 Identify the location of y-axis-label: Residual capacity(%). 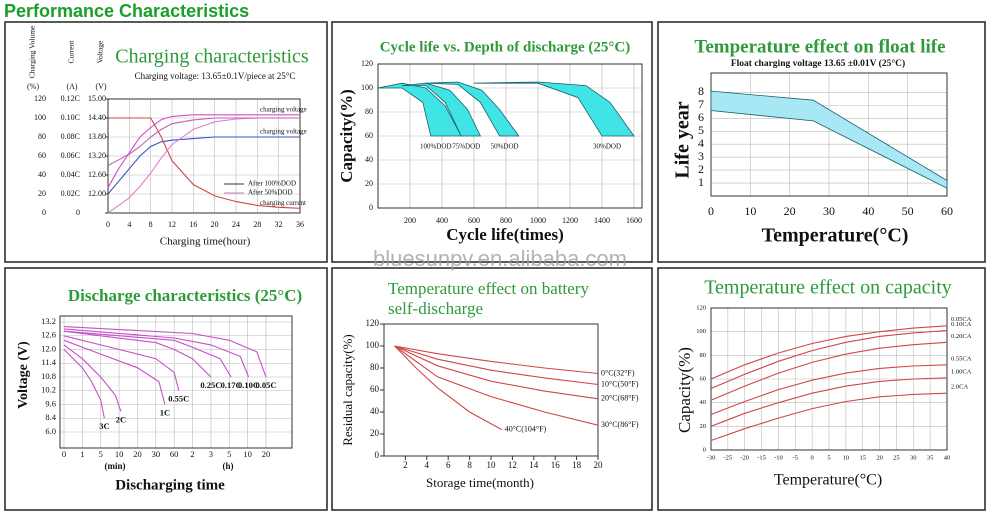
(347, 390).